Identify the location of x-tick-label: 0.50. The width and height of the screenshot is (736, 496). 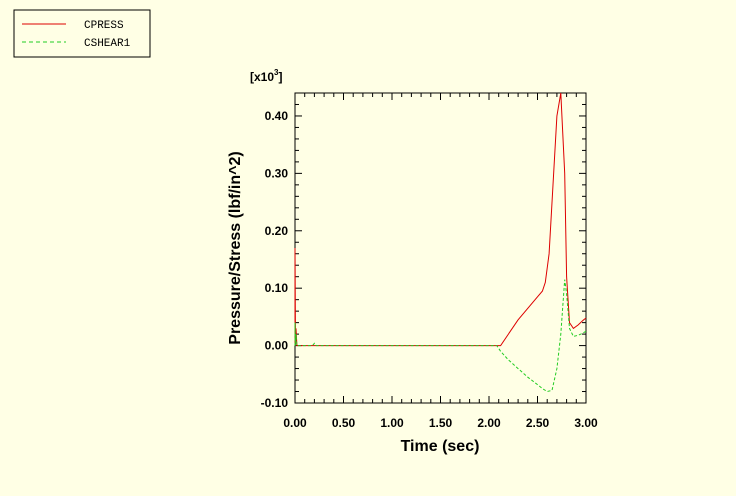
(344, 423).